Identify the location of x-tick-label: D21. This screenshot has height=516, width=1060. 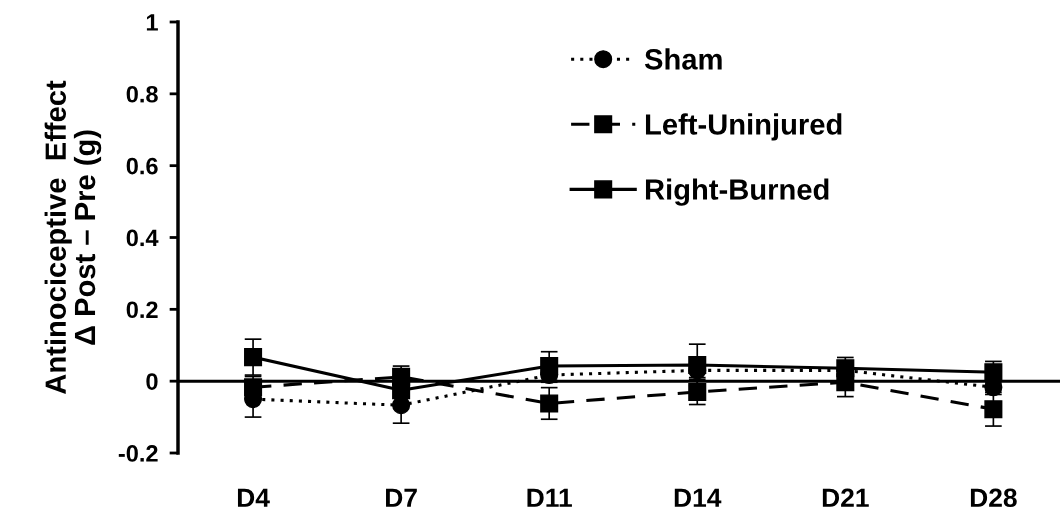
(845, 497).